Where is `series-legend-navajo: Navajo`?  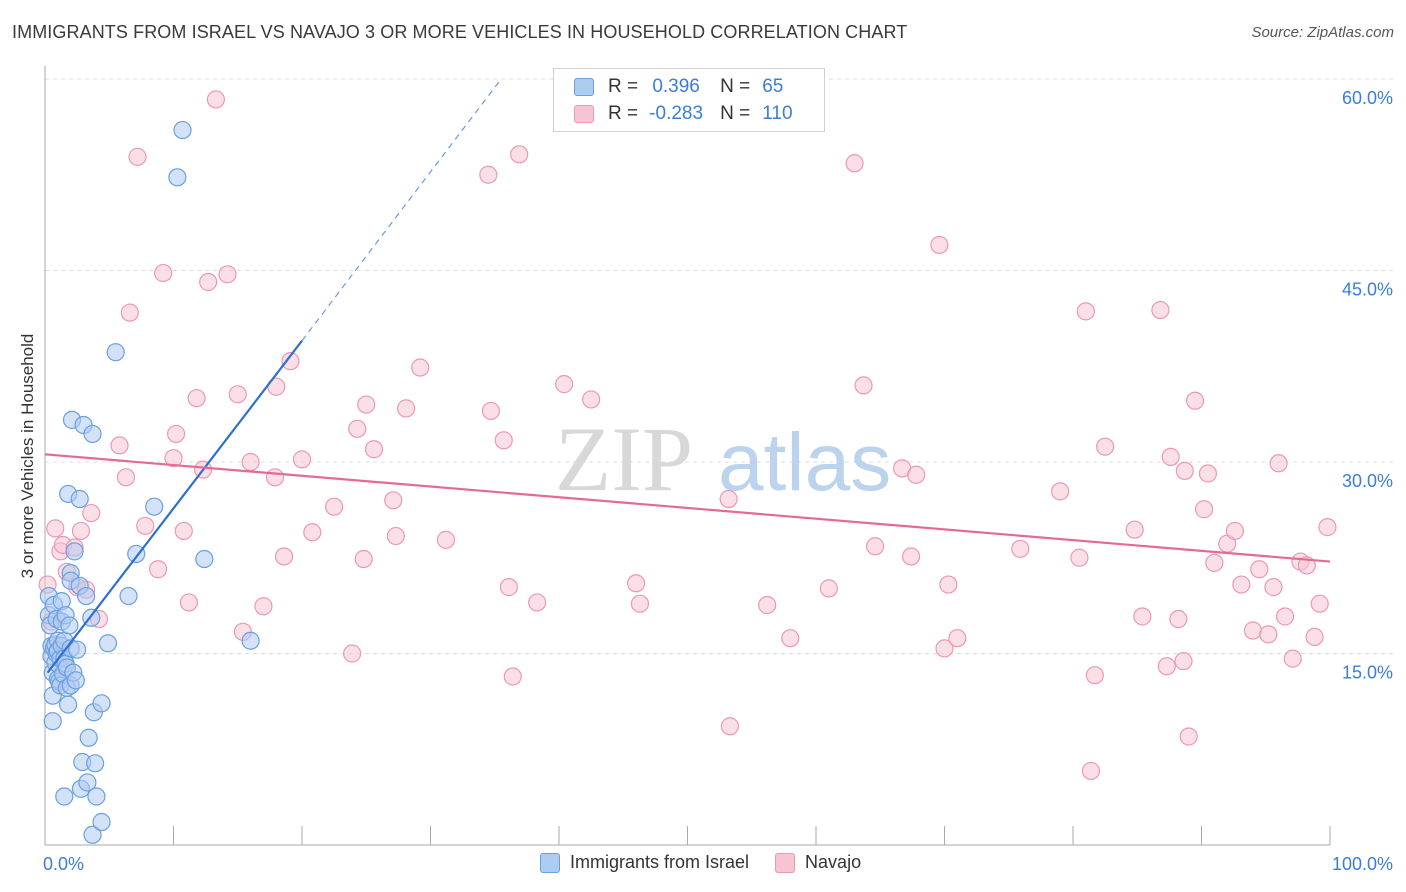
series-legend-navajo: Navajo is located at coordinates (818, 862).